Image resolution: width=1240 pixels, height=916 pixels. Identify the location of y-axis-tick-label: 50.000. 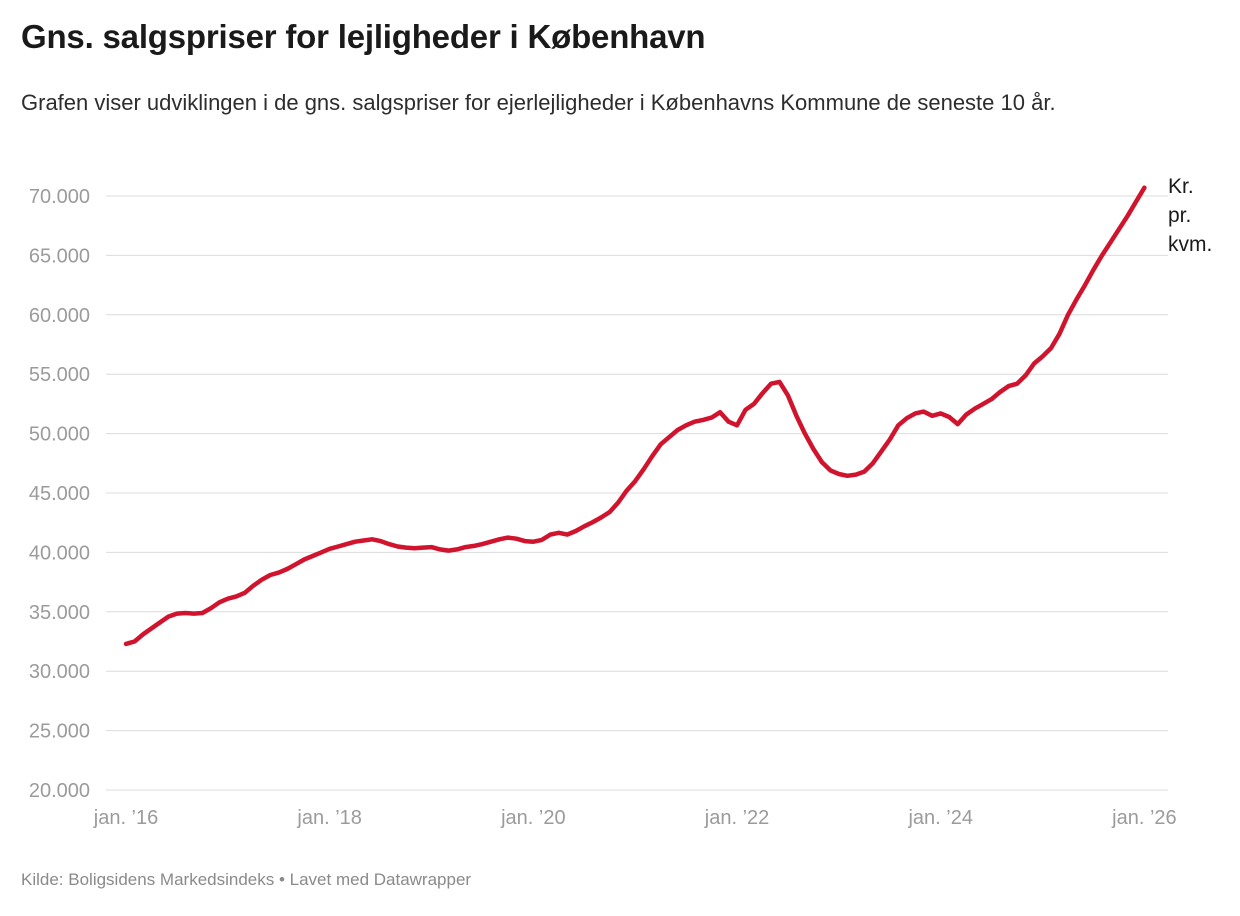
(59, 435).